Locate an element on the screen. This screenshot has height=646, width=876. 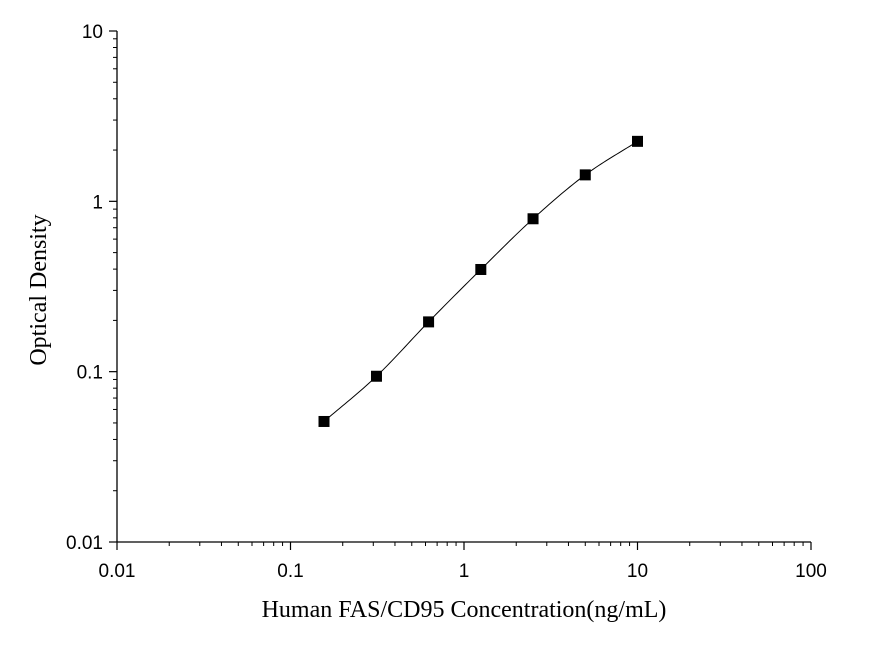
y-tick-label: 0.1 is located at coordinates (90, 373).